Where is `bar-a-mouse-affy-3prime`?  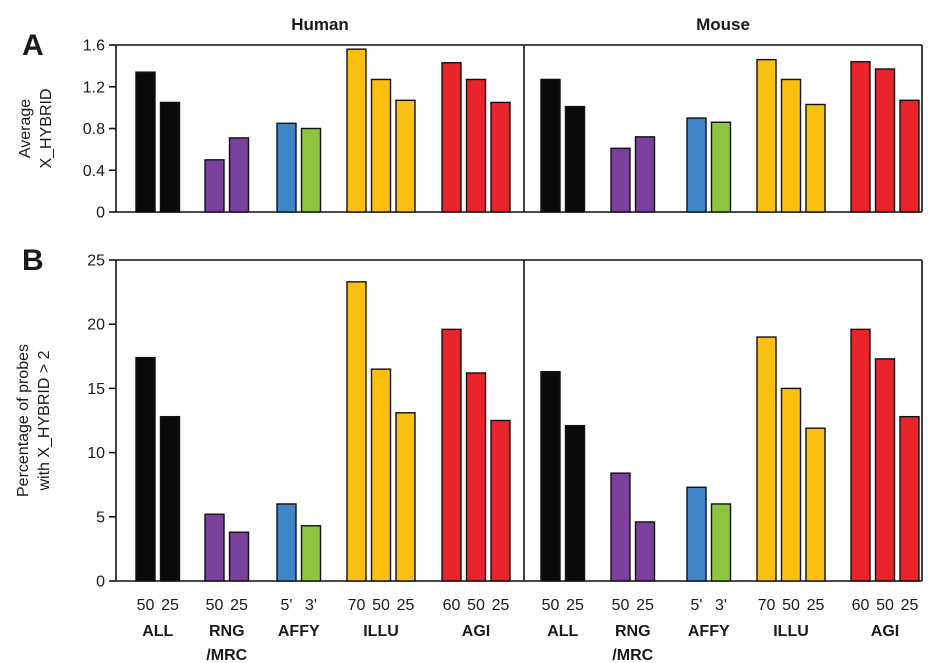
bar-a-mouse-affy-3prime is located at coordinates (721, 167).